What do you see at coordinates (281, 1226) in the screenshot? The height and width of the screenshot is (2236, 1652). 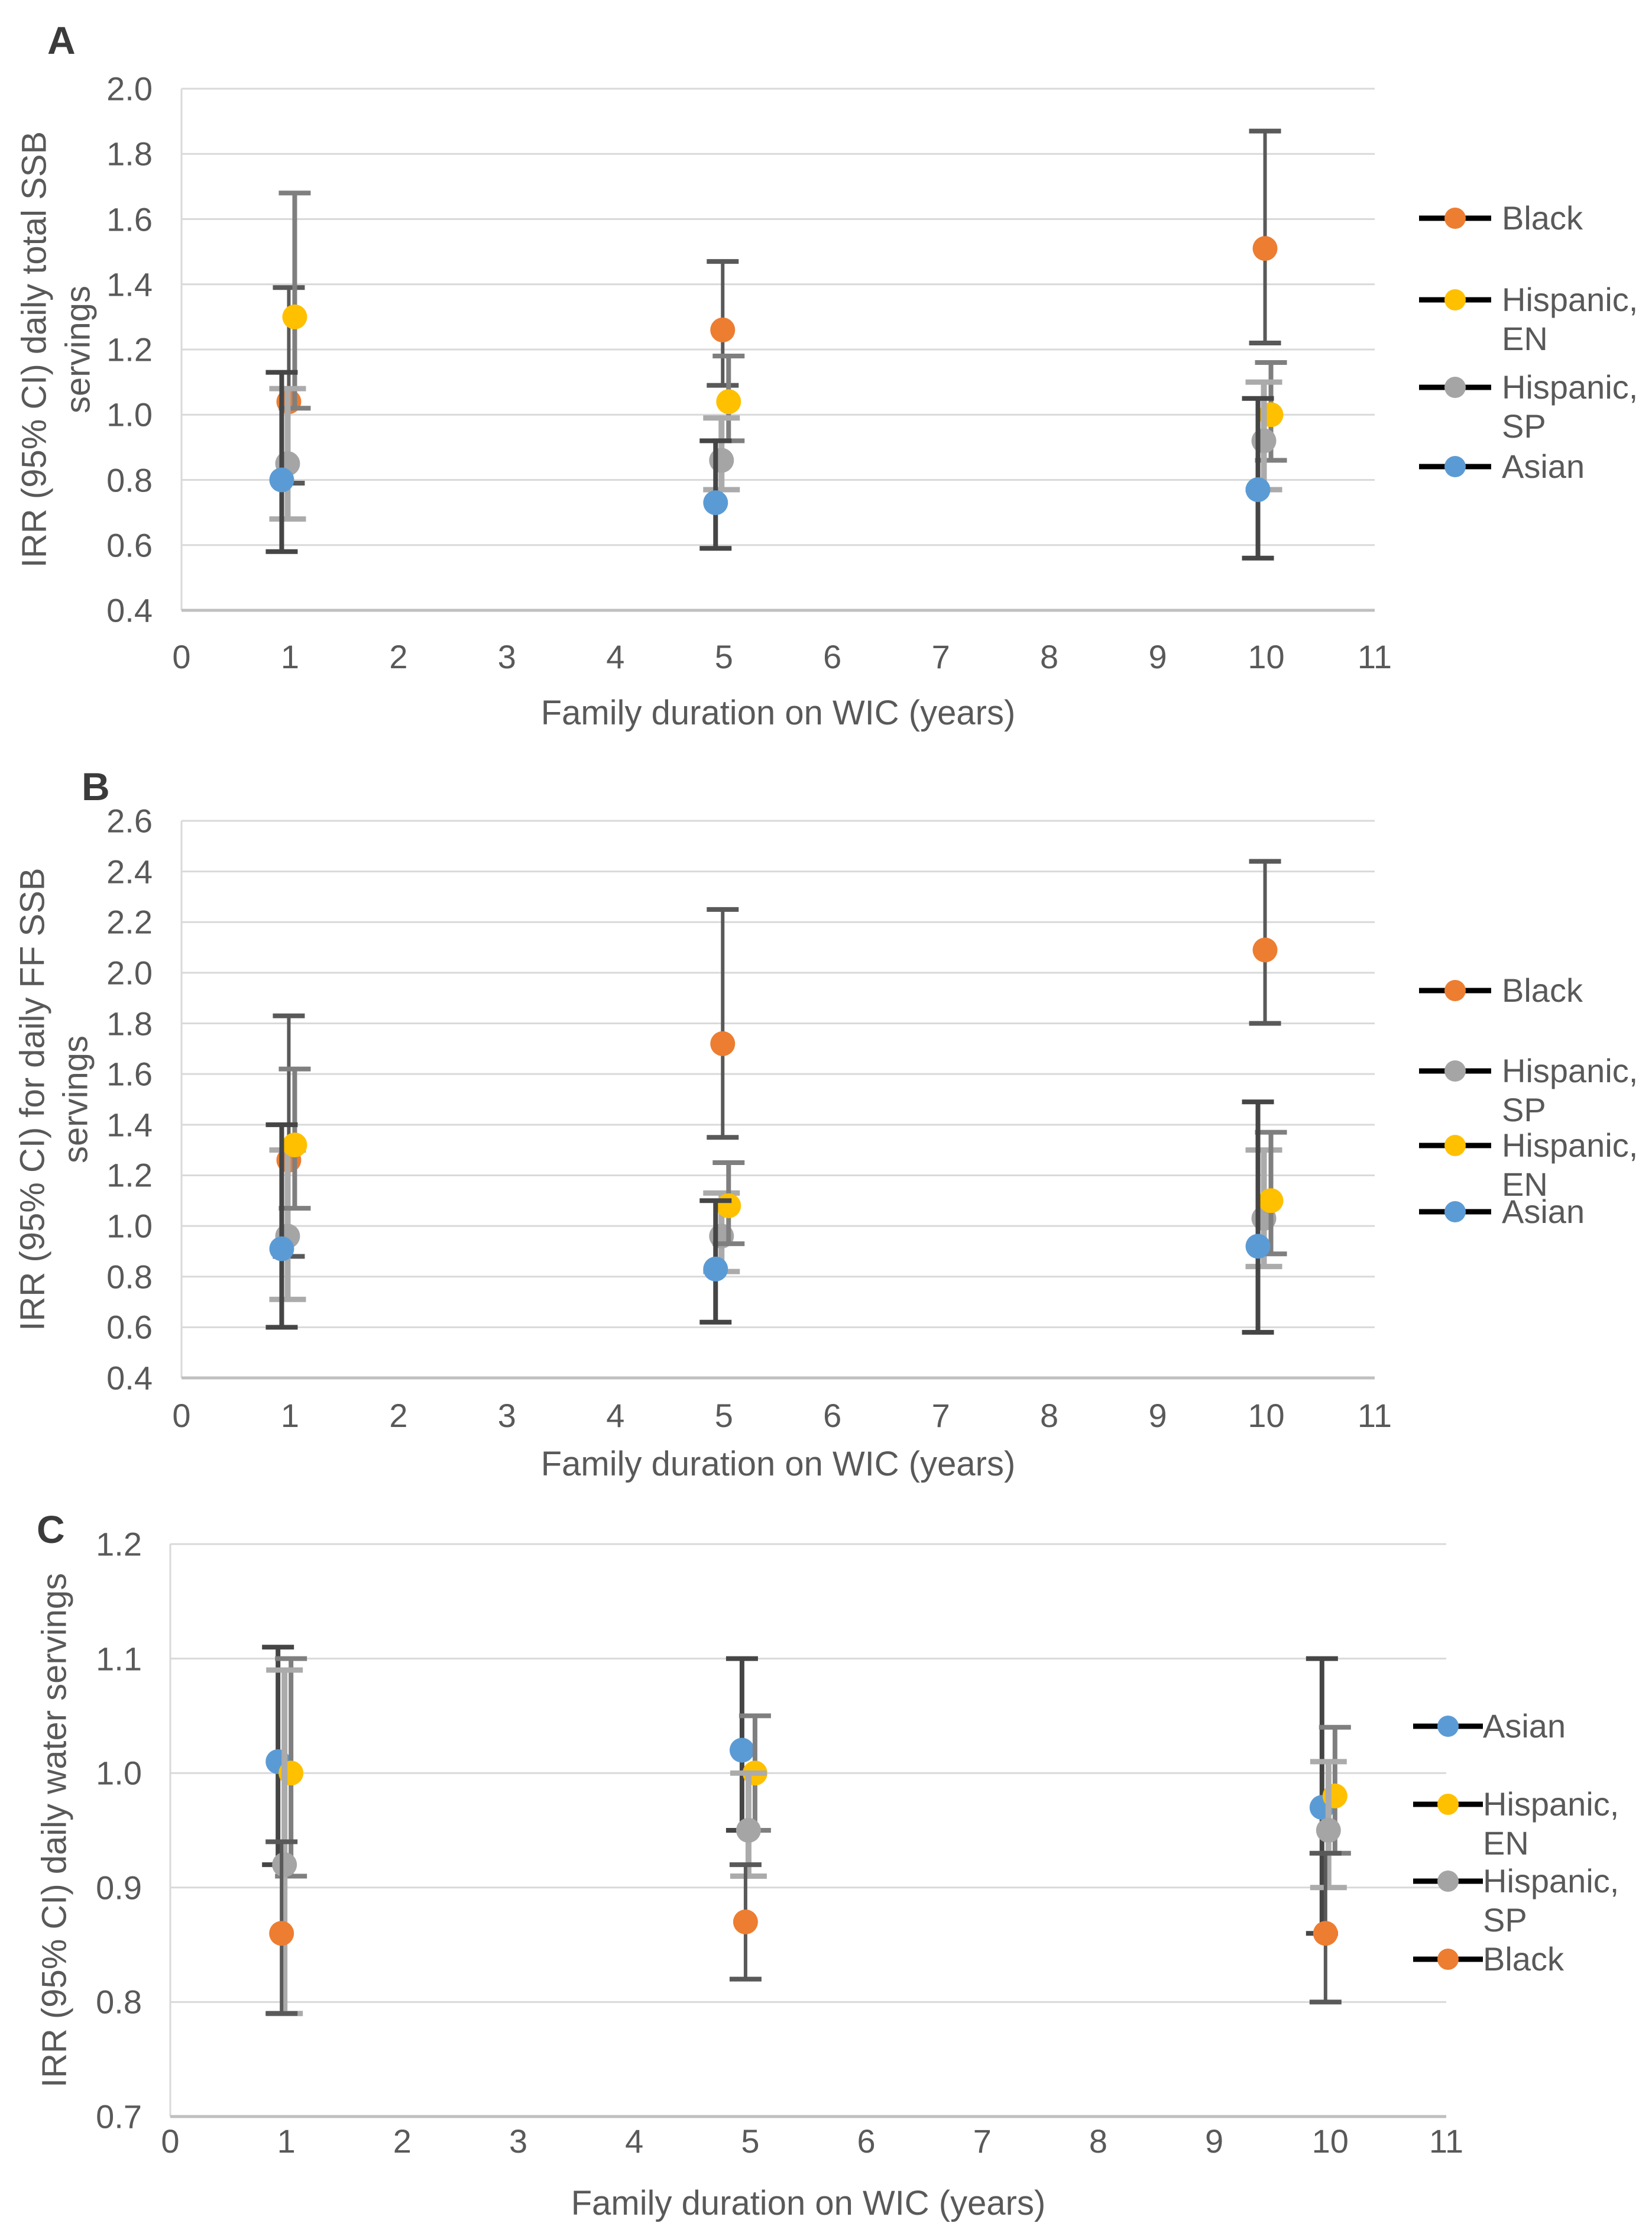 I see `panel-b-errorbar-asian-x1` at bounding box center [281, 1226].